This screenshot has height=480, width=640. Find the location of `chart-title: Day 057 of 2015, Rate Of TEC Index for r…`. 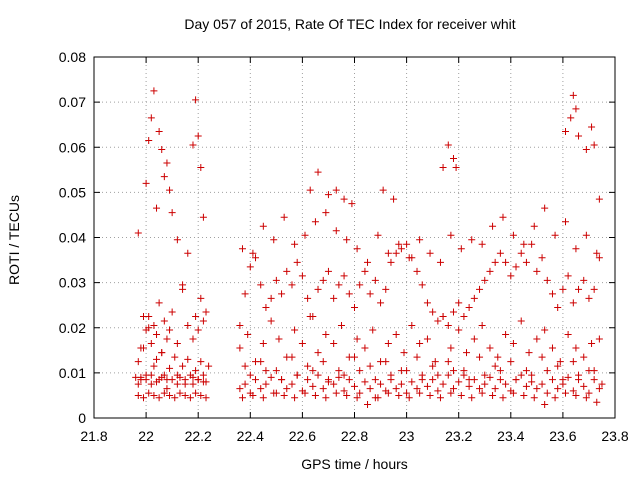

chart-title: Day 057 of 2015, Rate Of TEC Index for r… is located at coordinates (350, 24).